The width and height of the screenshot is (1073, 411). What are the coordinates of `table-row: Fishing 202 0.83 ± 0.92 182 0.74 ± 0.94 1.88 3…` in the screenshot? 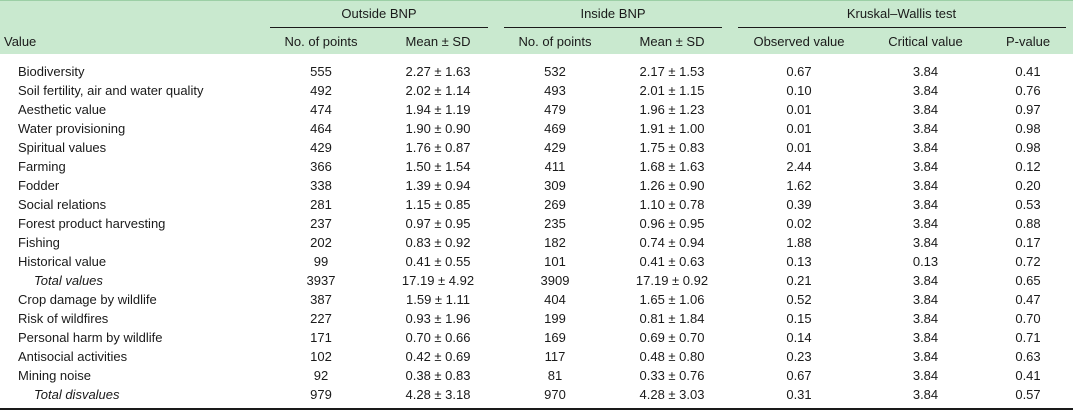 It's located at (536, 242).